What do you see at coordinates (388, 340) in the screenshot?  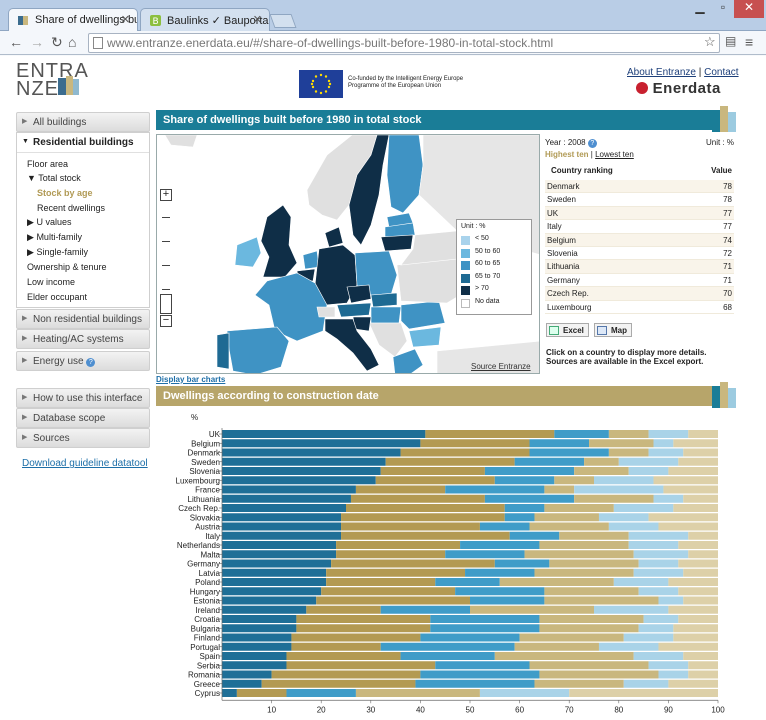 I see `map-balkans` at bounding box center [388, 340].